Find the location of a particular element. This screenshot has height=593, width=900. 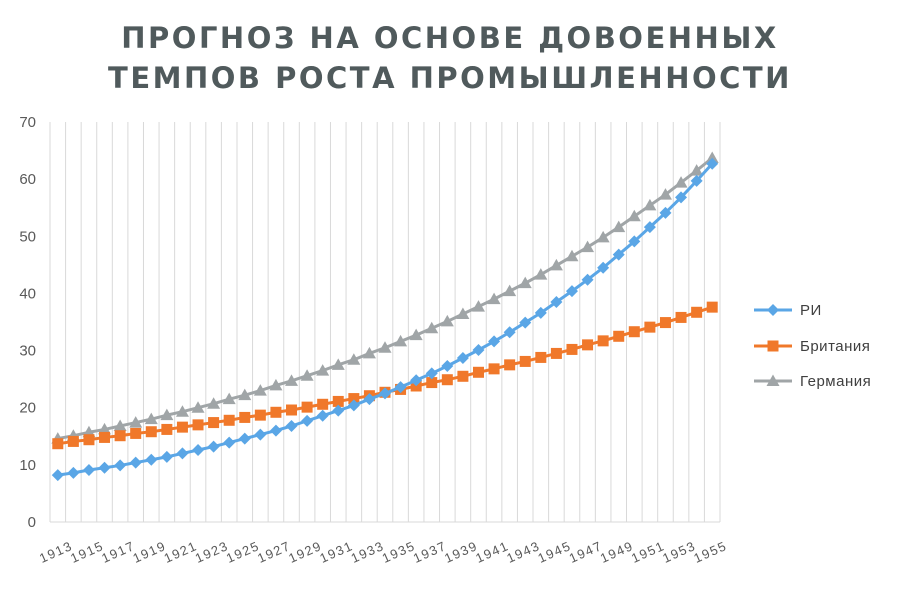

legend-item-1: РИ is located at coordinates (787, 310).